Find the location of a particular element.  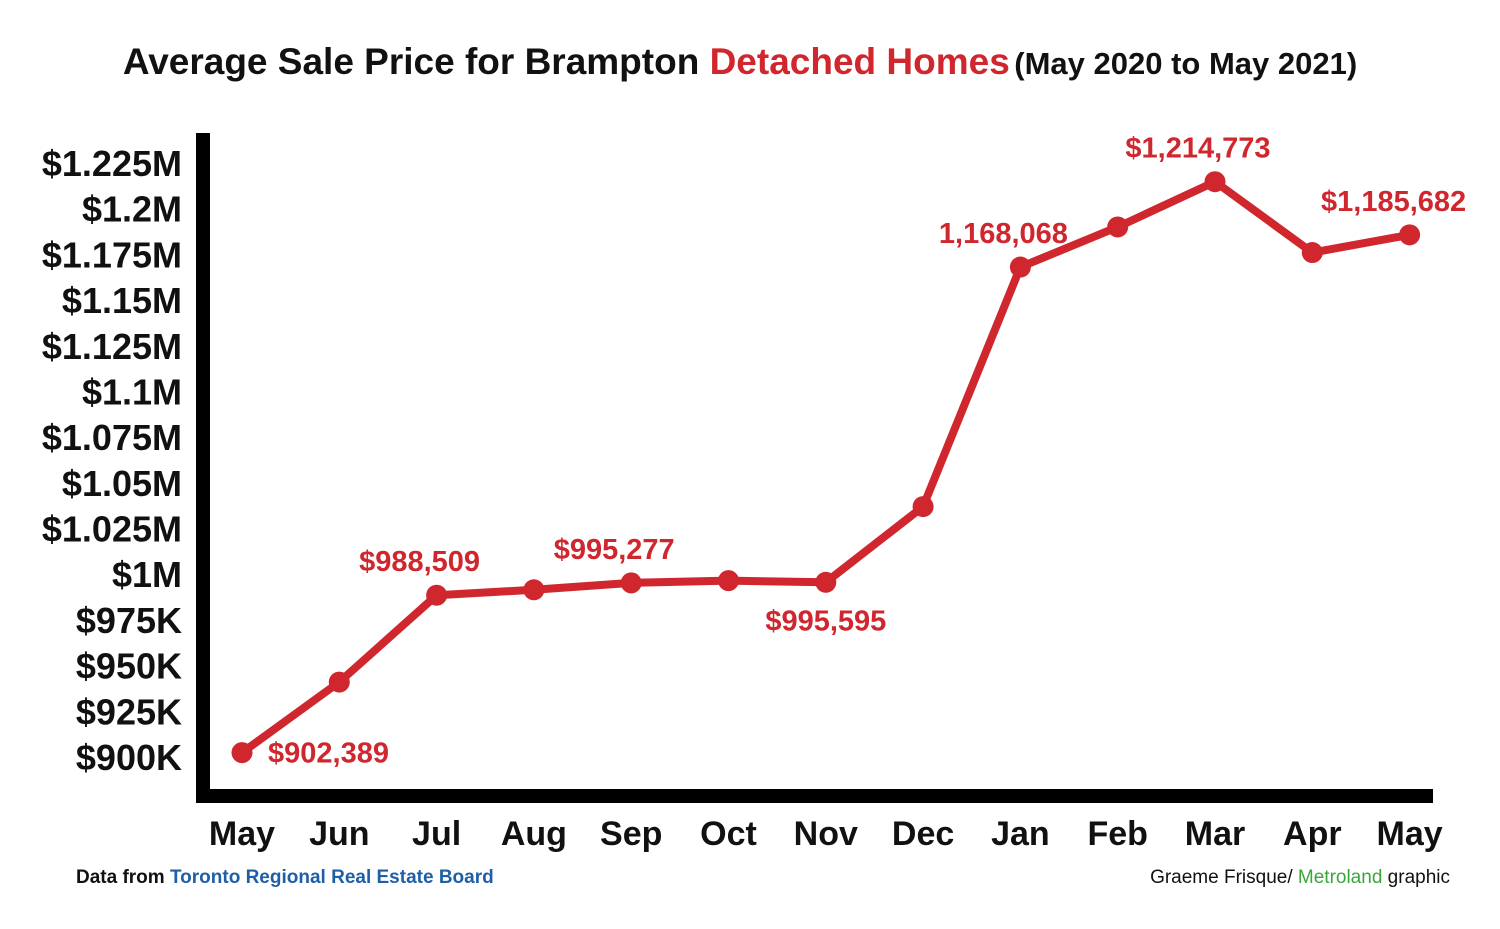

data-label: $1,185,682 is located at coordinates (1393, 202).